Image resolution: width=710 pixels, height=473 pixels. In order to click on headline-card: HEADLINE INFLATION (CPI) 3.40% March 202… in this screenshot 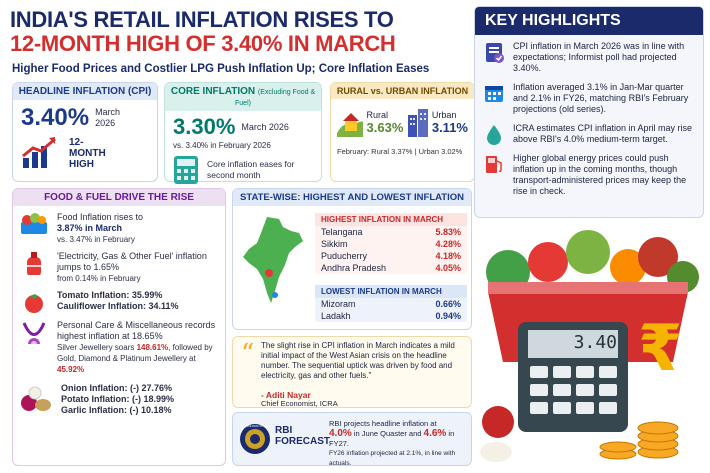, I will do `click(85, 132)`.